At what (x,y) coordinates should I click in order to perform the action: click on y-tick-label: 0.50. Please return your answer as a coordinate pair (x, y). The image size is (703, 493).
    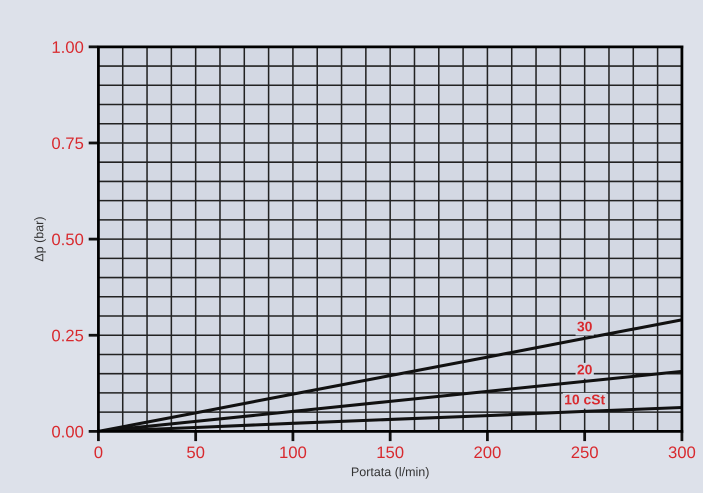
    Looking at the image, I should click on (68, 240).